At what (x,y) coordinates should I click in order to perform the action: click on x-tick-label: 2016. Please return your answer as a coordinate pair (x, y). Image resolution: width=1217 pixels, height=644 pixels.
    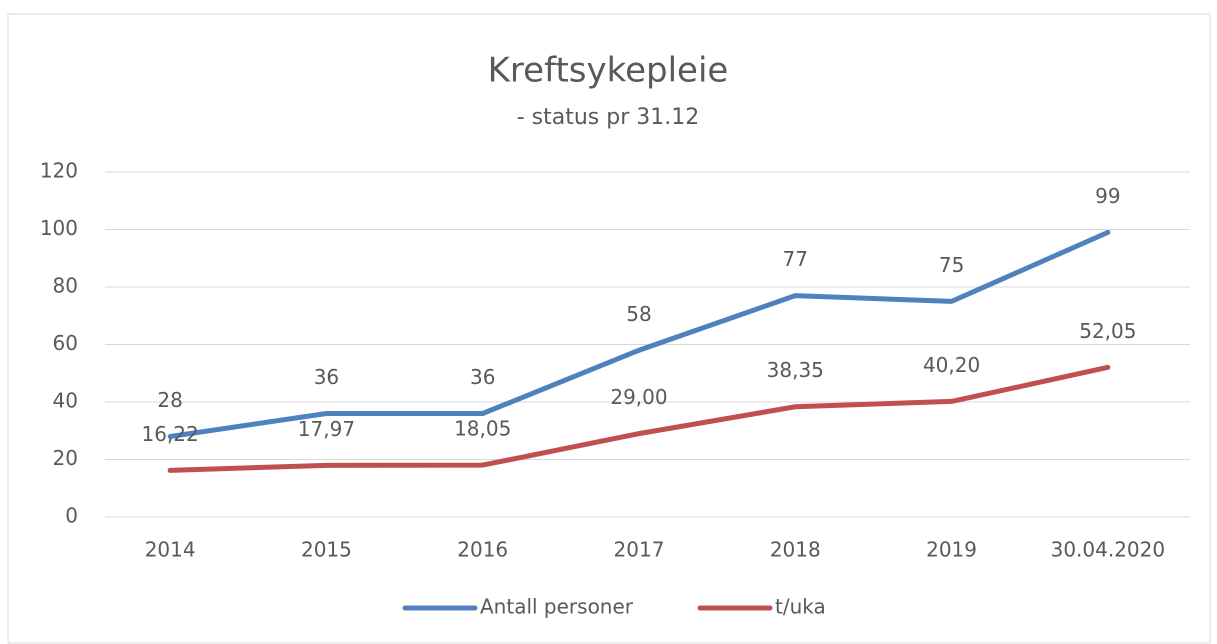
    Looking at the image, I should click on (482, 550).